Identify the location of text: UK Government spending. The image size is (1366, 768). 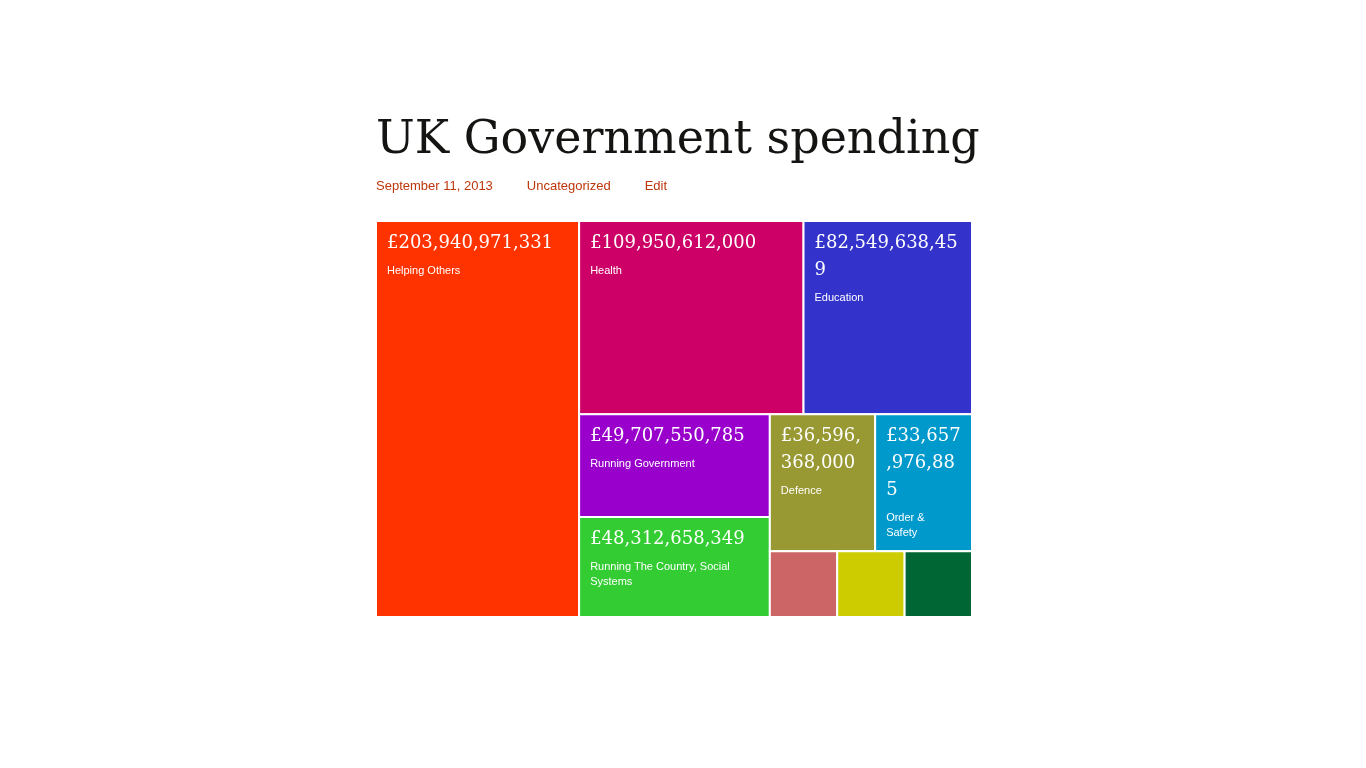
(678, 137).